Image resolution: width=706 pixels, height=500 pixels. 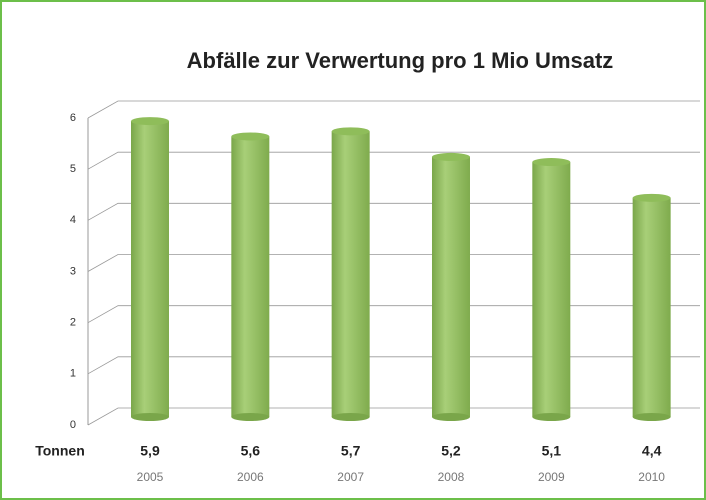 I want to click on value-label: 5,2, so click(x=451, y=451).